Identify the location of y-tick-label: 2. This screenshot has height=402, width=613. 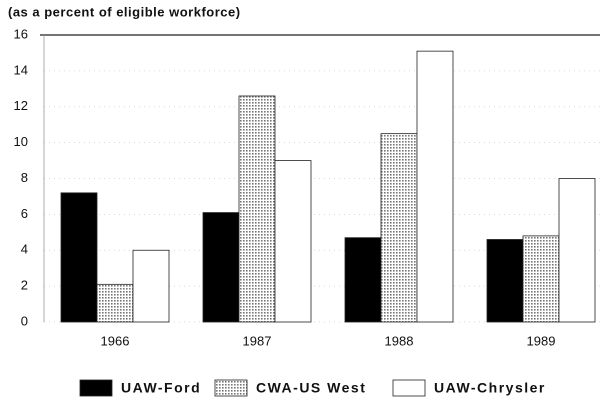
(24, 285).